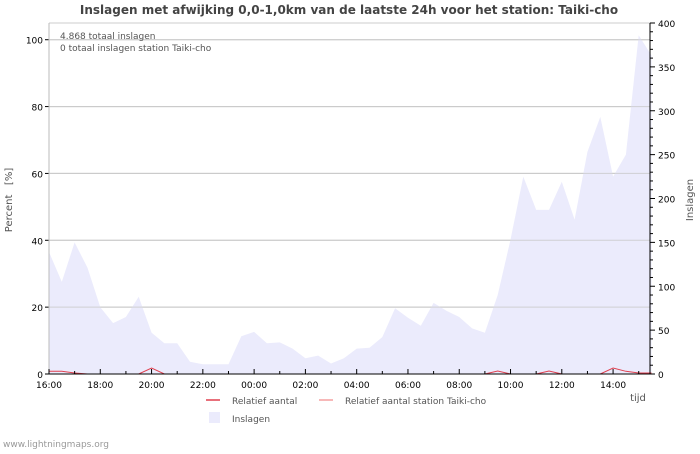  Describe the element at coordinates (661, 376) in the screenshot. I see `y-right-tick-label: 0` at that location.